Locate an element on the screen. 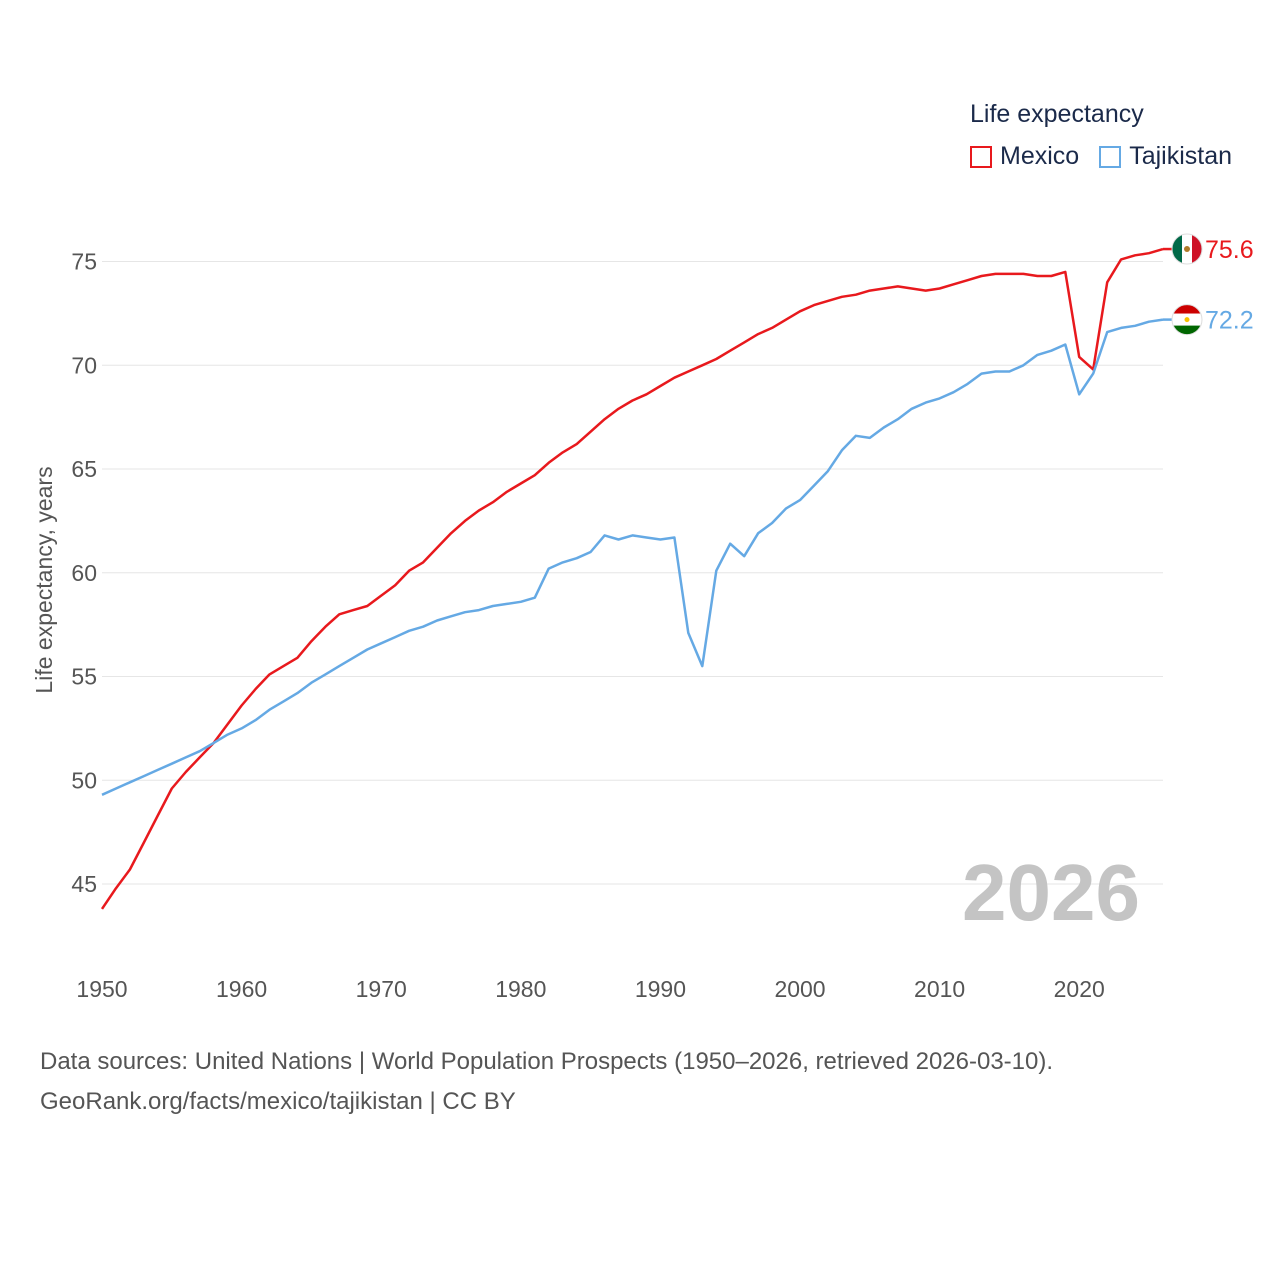  legend-item-tajikistan: Tajikistan is located at coordinates (1165, 156).